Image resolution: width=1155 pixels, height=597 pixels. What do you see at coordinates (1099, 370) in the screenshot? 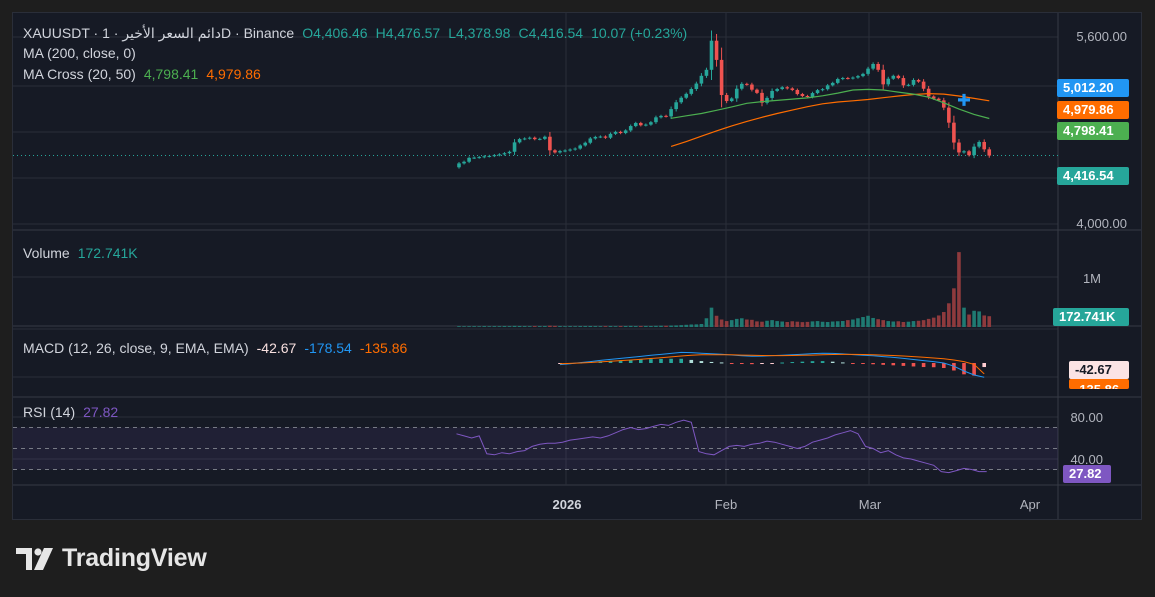
I see `macd-hist-tag: -42.67` at bounding box center [1099, 370].